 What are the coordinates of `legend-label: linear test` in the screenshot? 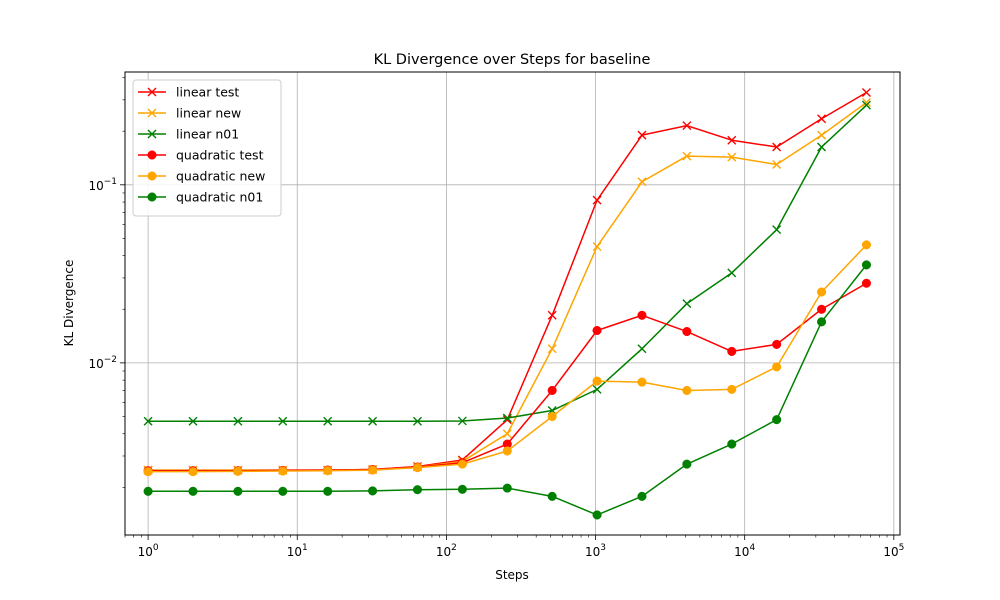 It's located at (207, 92).